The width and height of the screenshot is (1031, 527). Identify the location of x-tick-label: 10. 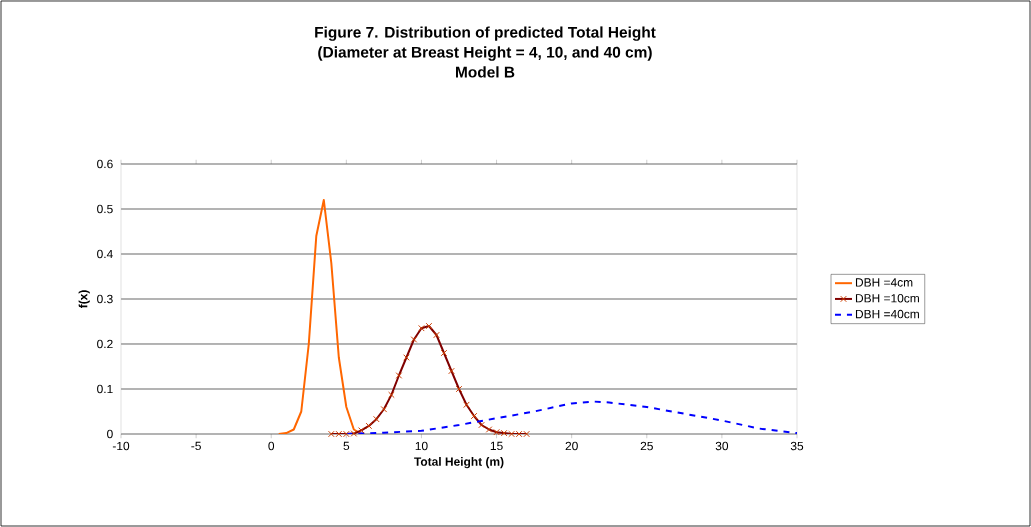
(421, 446).